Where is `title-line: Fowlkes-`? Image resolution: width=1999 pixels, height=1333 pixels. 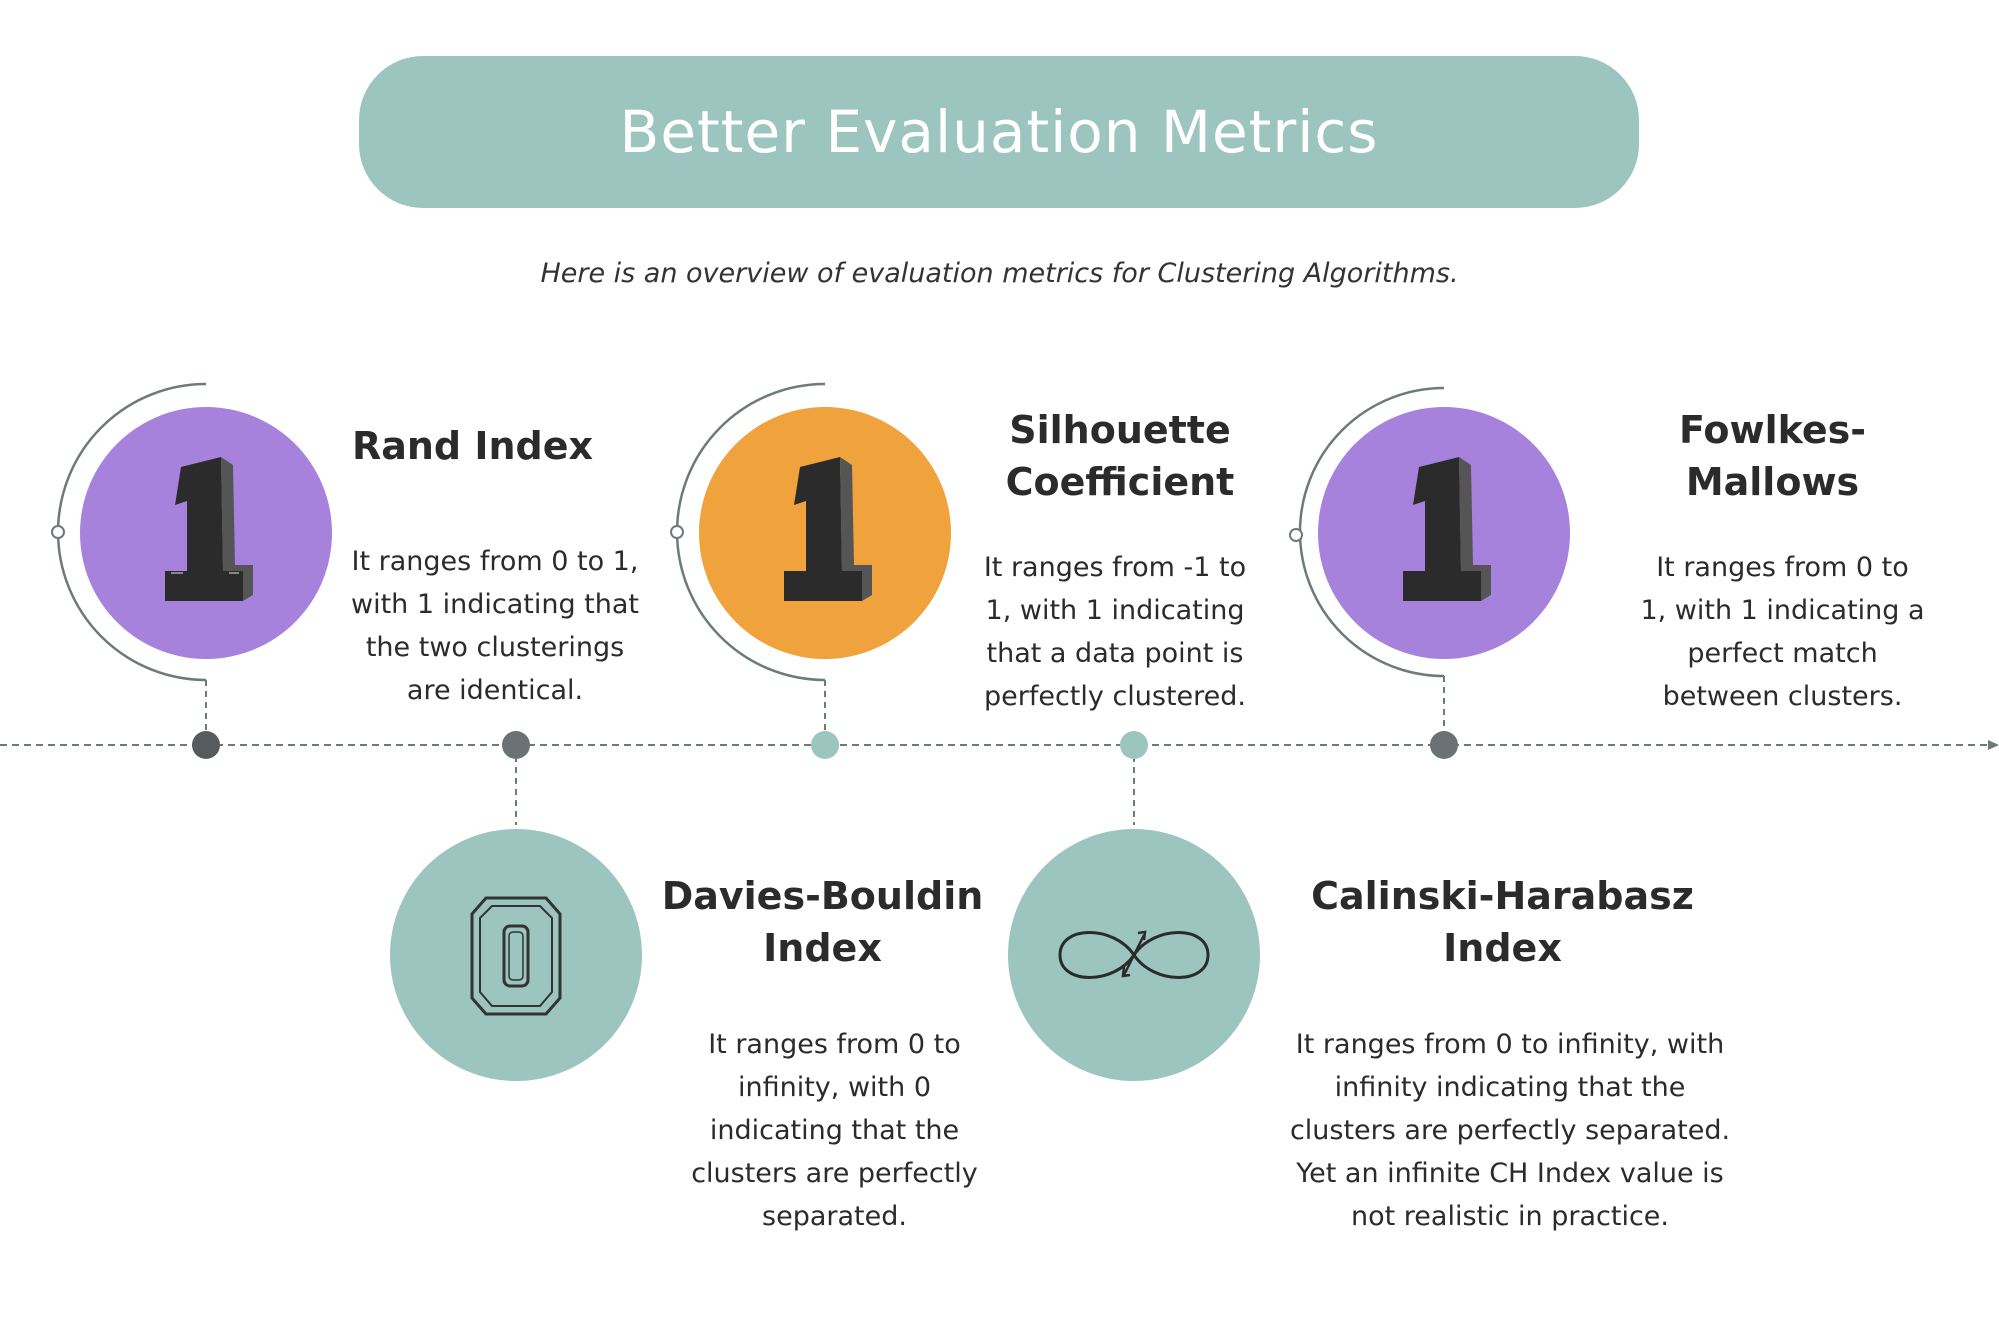 title-line: Fowlkes- is located at coordinates (1772, 430).